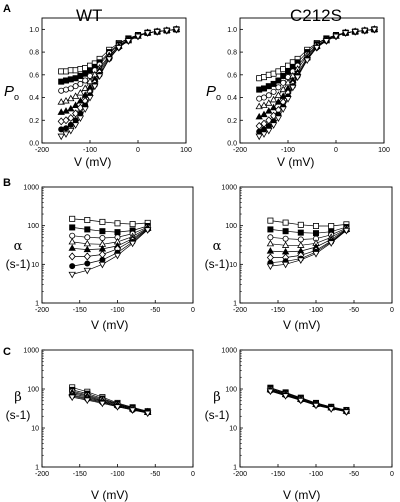 The width and height of the screenshot is (400, 502). What do you see at coordinates (31, 188) in the screenshot?
I see `y-tick-label: 1000` at bounding box center [31, 188].